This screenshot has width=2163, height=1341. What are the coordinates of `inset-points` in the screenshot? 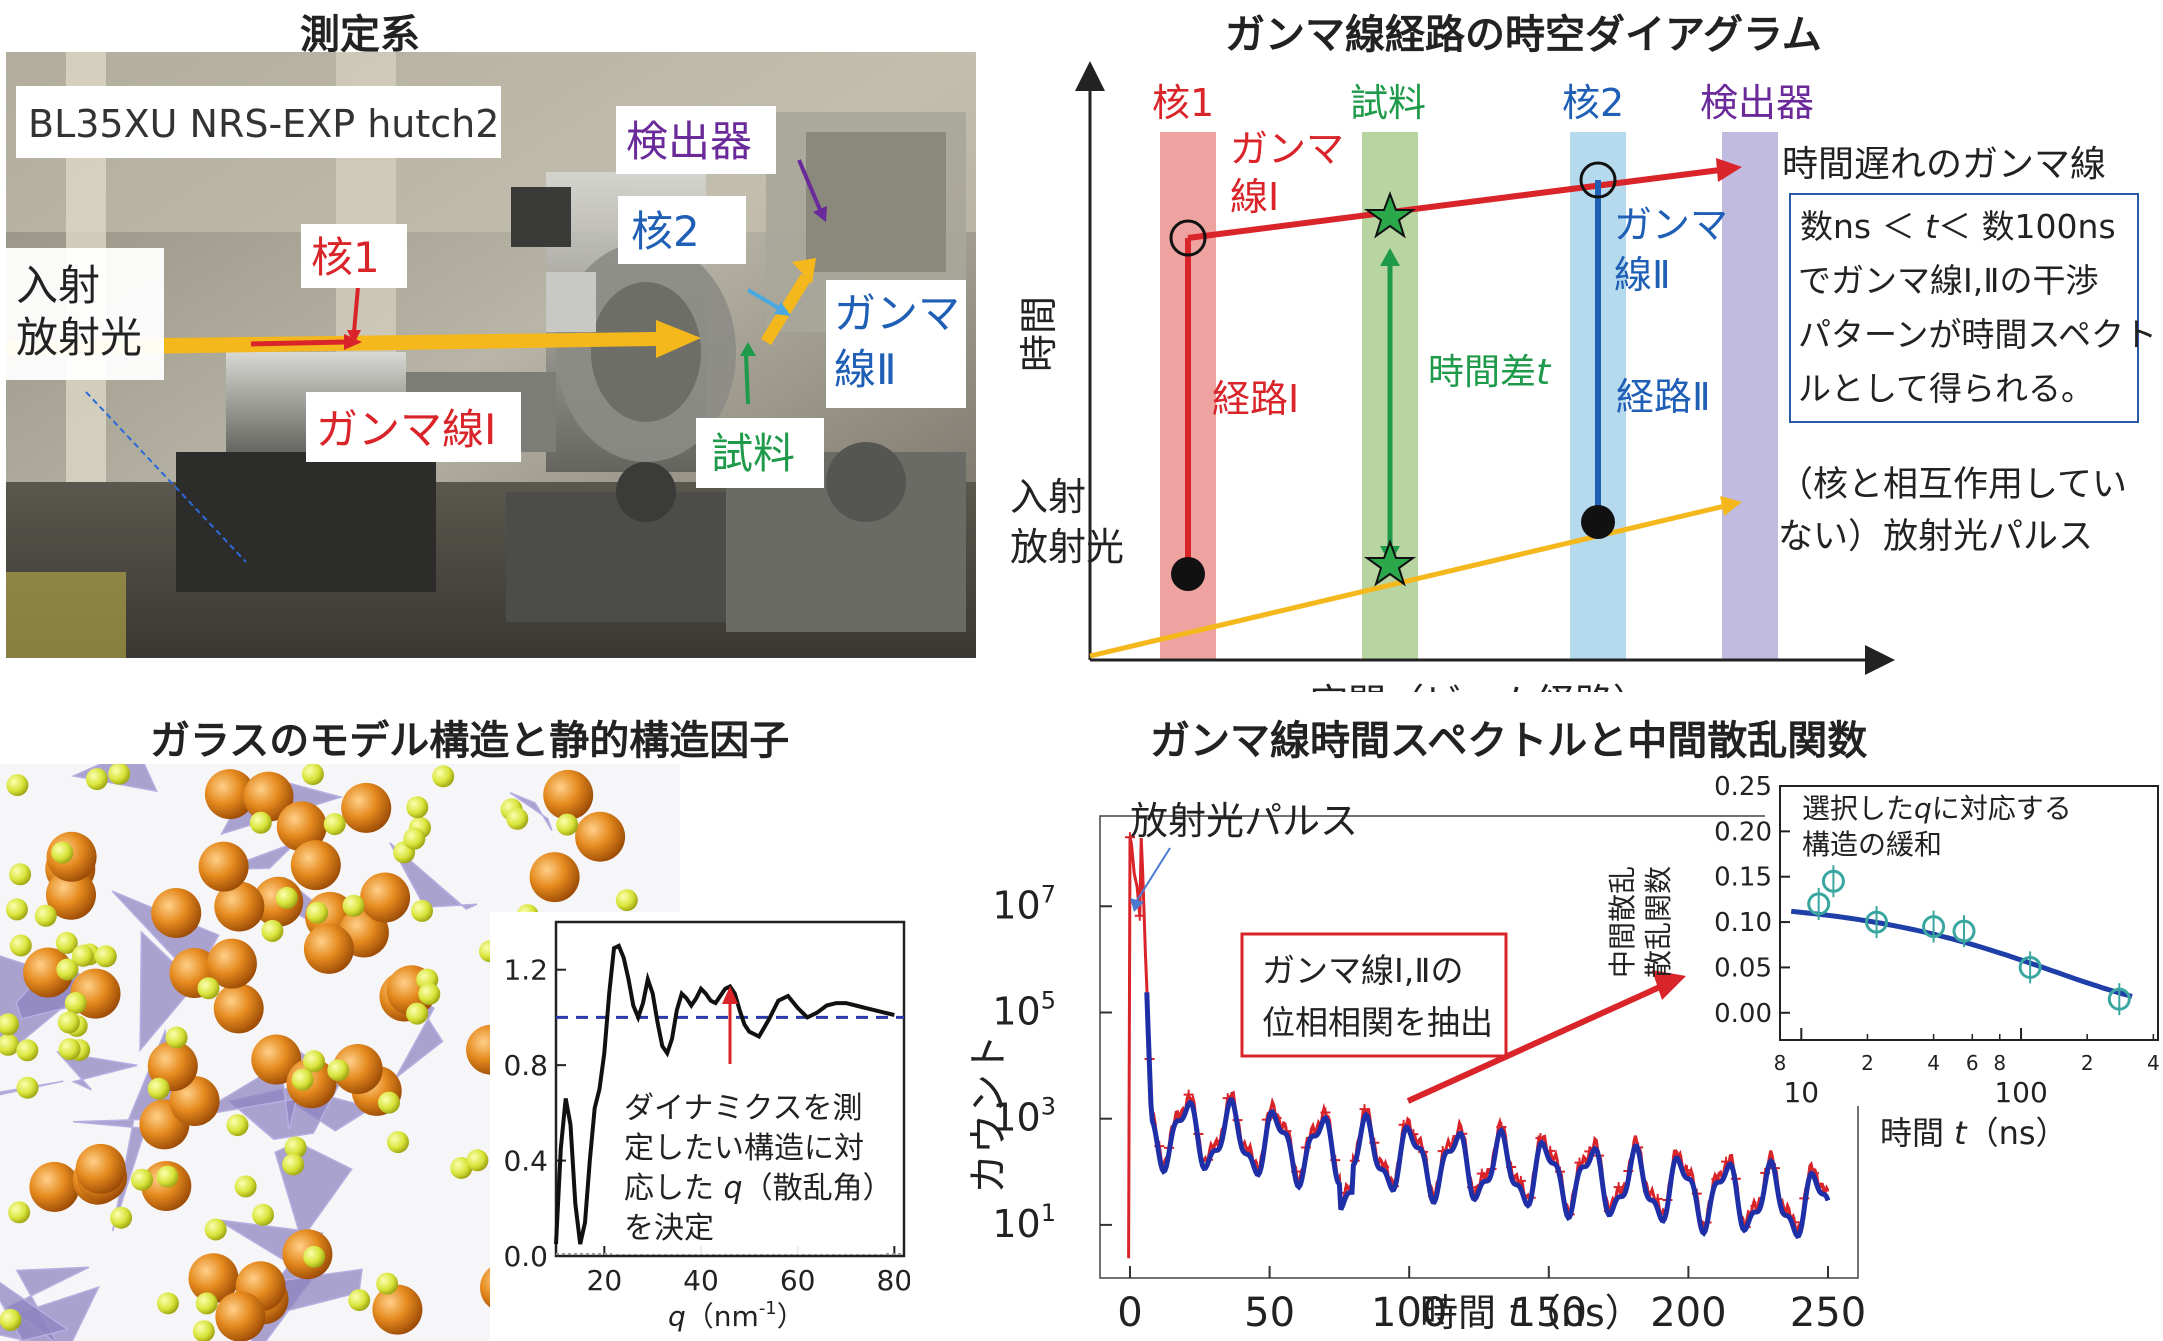 It's located at (1969, 940).